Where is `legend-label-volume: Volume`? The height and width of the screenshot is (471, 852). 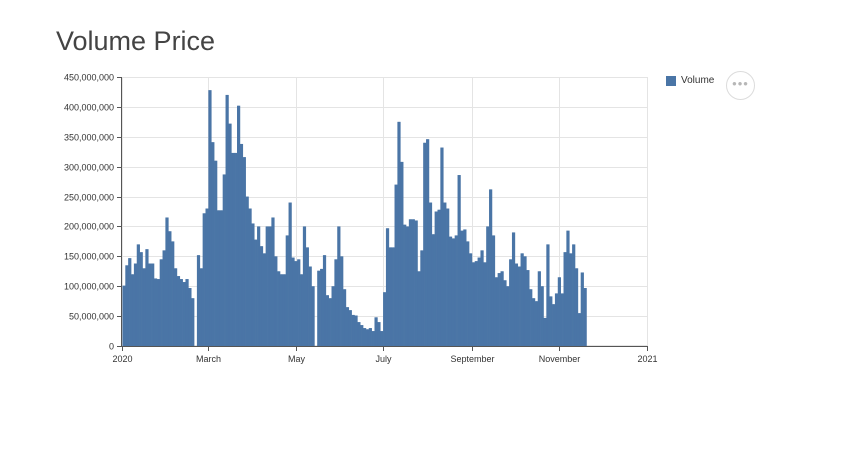
legend-label-volume: Volume is located at coordinates (698, 80).